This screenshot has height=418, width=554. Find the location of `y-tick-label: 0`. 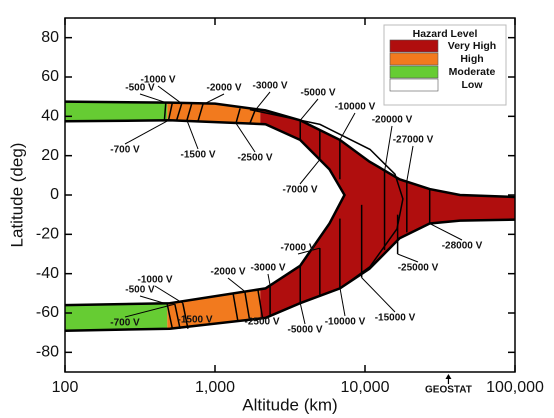

y-tick-label: 0 is located at coordinates (54, 194).